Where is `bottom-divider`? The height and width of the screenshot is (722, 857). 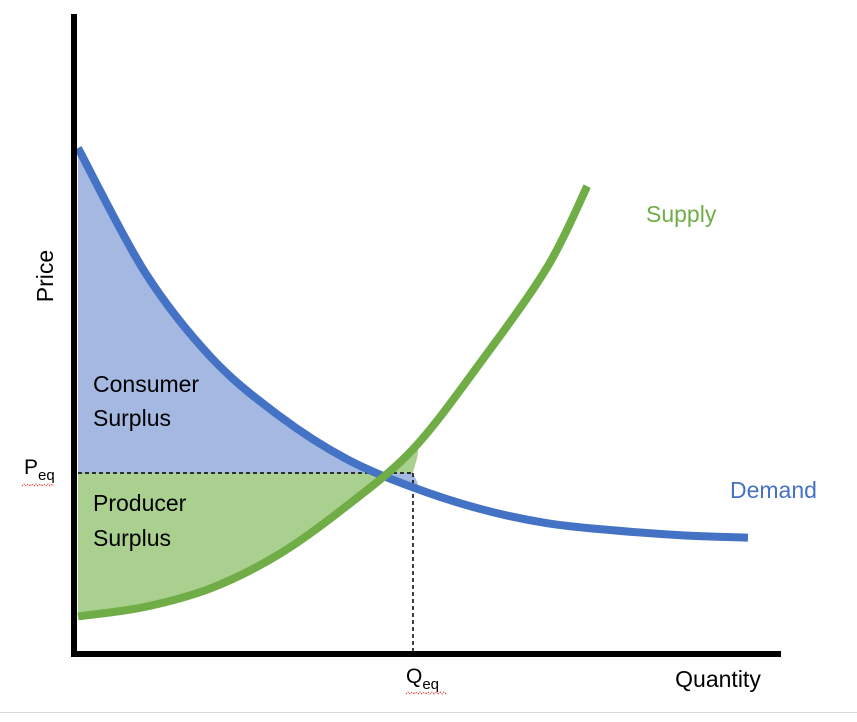
bottom-divider is located at coordinates (428, 712).